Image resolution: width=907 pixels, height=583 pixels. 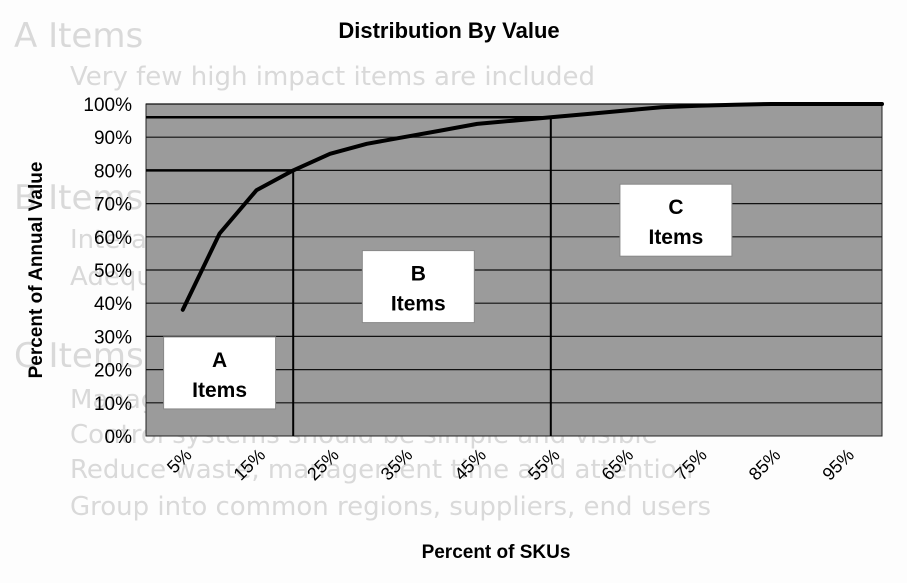 I want to click on y-tick-label: 30%, so click(x=113, y=337).